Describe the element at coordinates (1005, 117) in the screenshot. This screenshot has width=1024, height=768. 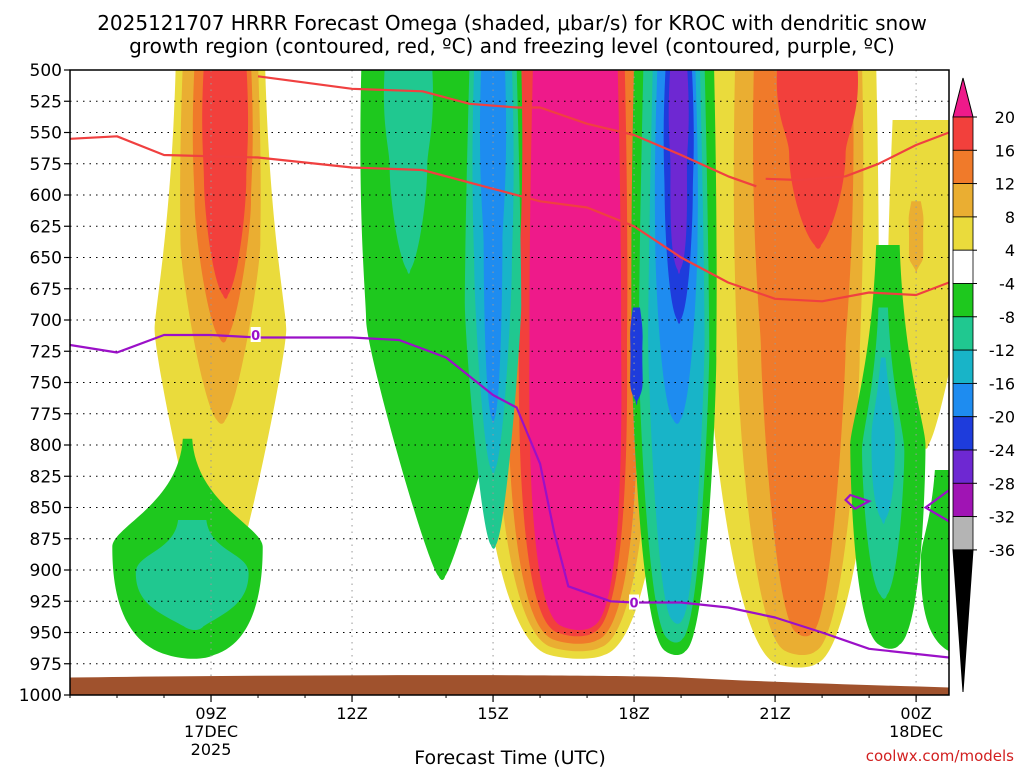
I see `colorbar-label: 20` at that location.